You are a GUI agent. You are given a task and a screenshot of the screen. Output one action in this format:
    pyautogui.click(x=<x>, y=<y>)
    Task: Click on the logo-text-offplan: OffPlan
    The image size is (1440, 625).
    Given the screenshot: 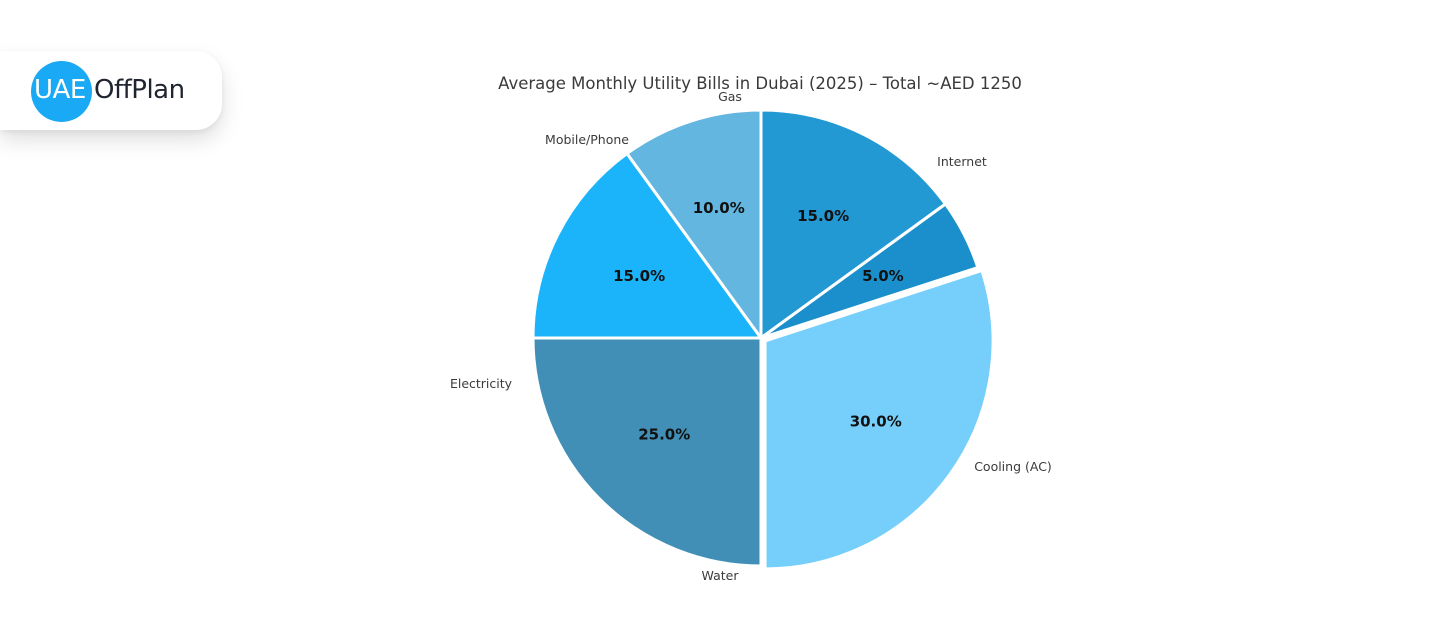 What is the action you would take?
    pyautogui.click(x=139, y=90)
    